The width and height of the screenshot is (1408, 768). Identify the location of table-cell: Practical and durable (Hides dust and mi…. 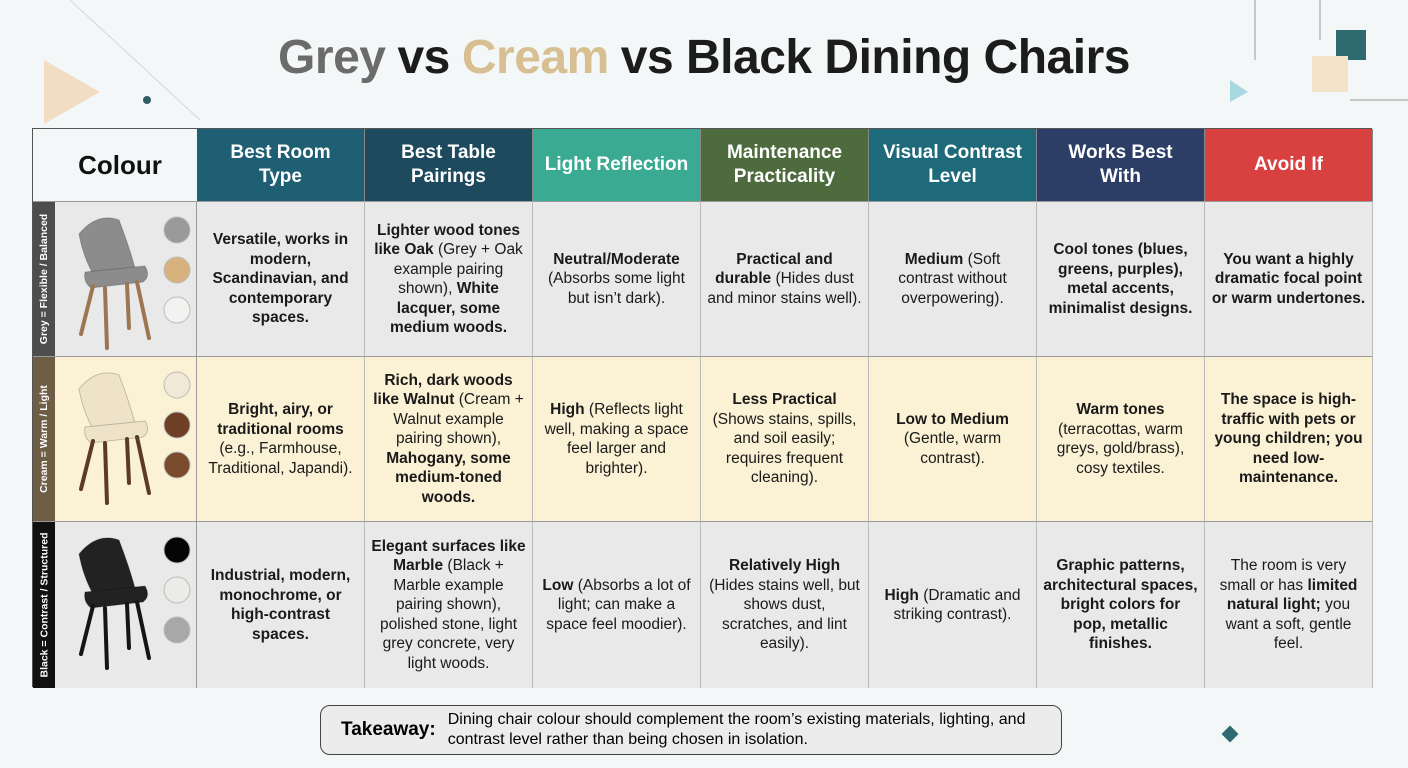
(785, 278).